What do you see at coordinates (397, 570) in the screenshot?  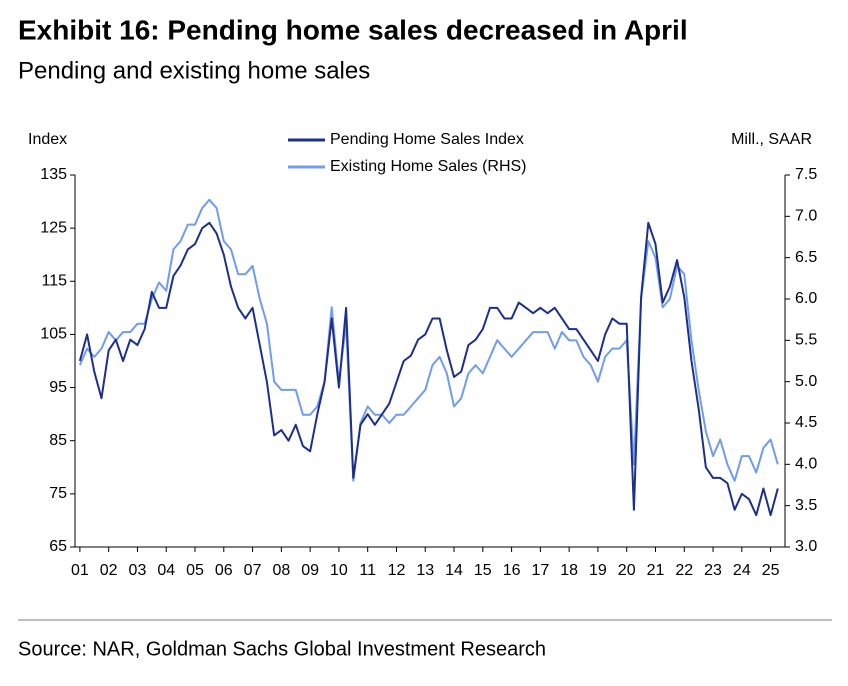 I see `x-tick-label: 12` at bounding box center [397, 570].